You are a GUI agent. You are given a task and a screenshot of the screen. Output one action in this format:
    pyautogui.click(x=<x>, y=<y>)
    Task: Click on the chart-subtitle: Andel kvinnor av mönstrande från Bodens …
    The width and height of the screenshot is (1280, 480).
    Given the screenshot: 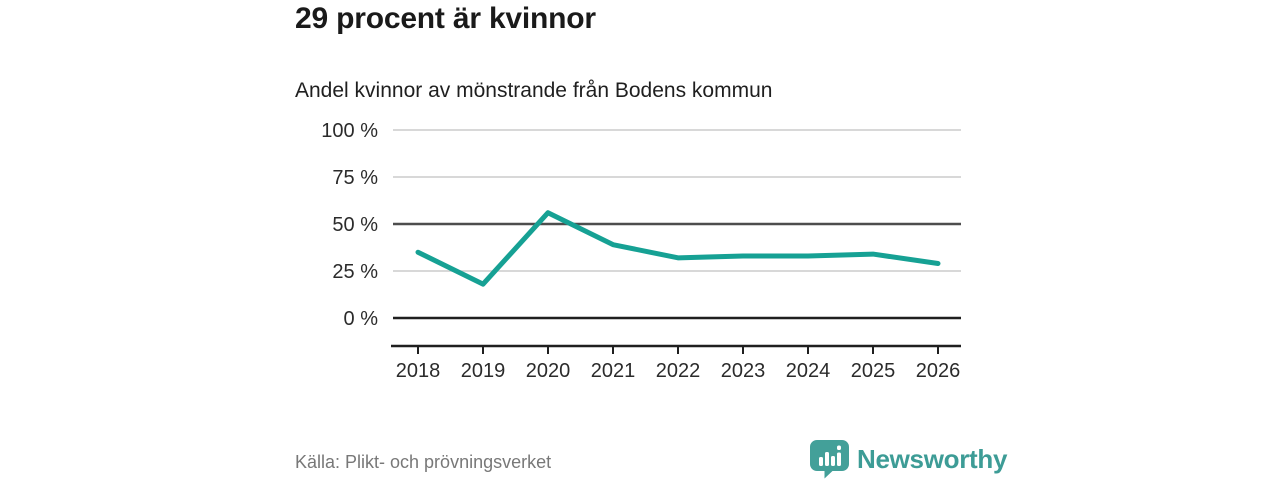 What is the action you would take?
    pyautogui.click(x=534, y=90)
    